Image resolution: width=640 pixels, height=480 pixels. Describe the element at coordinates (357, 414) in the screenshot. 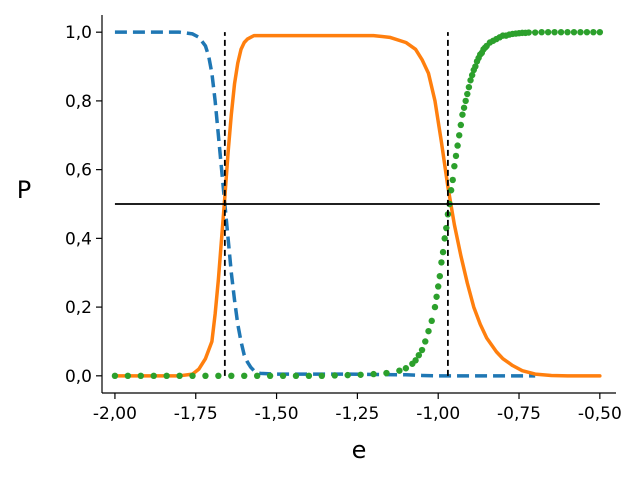

I see `x-tick-label: -1,25` at that location.